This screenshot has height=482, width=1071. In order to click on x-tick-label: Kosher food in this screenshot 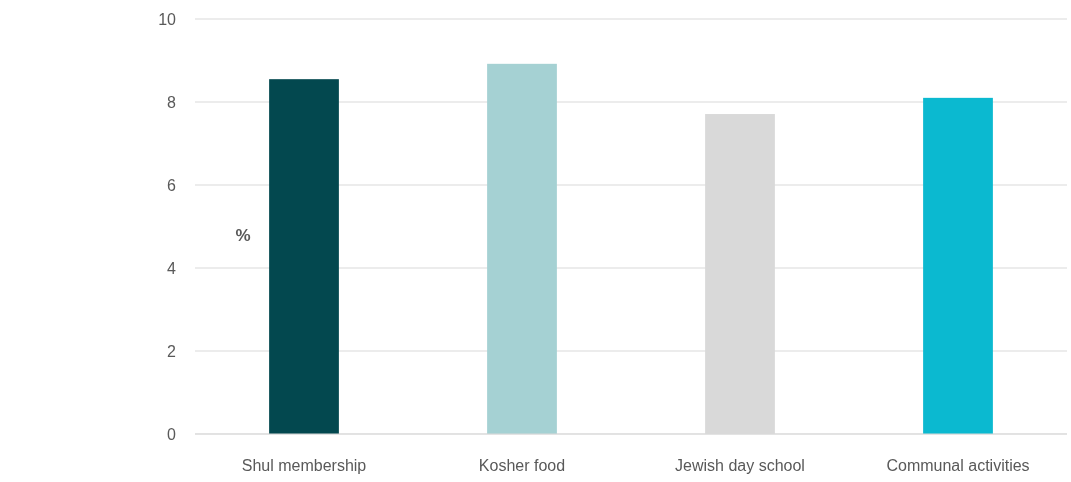, I will do `click(522, 465)`.